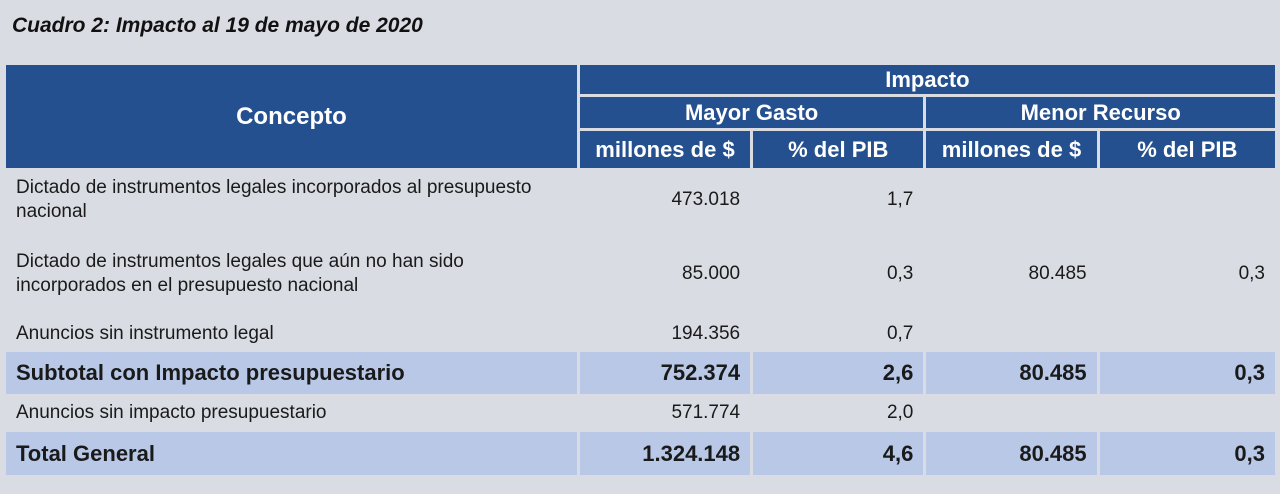 Image resolution: width=1280 pixels, height=494 pixels. I want to click on cell-mg-millones: 752.374, so click(665, 373).